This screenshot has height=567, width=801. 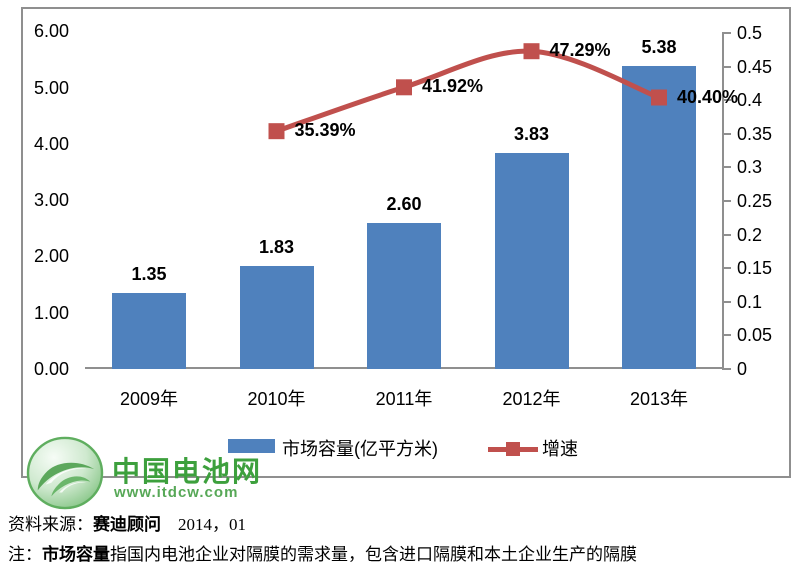 I want to click on right-axis-tick-label: 0.15, so click(x=755, y=268).